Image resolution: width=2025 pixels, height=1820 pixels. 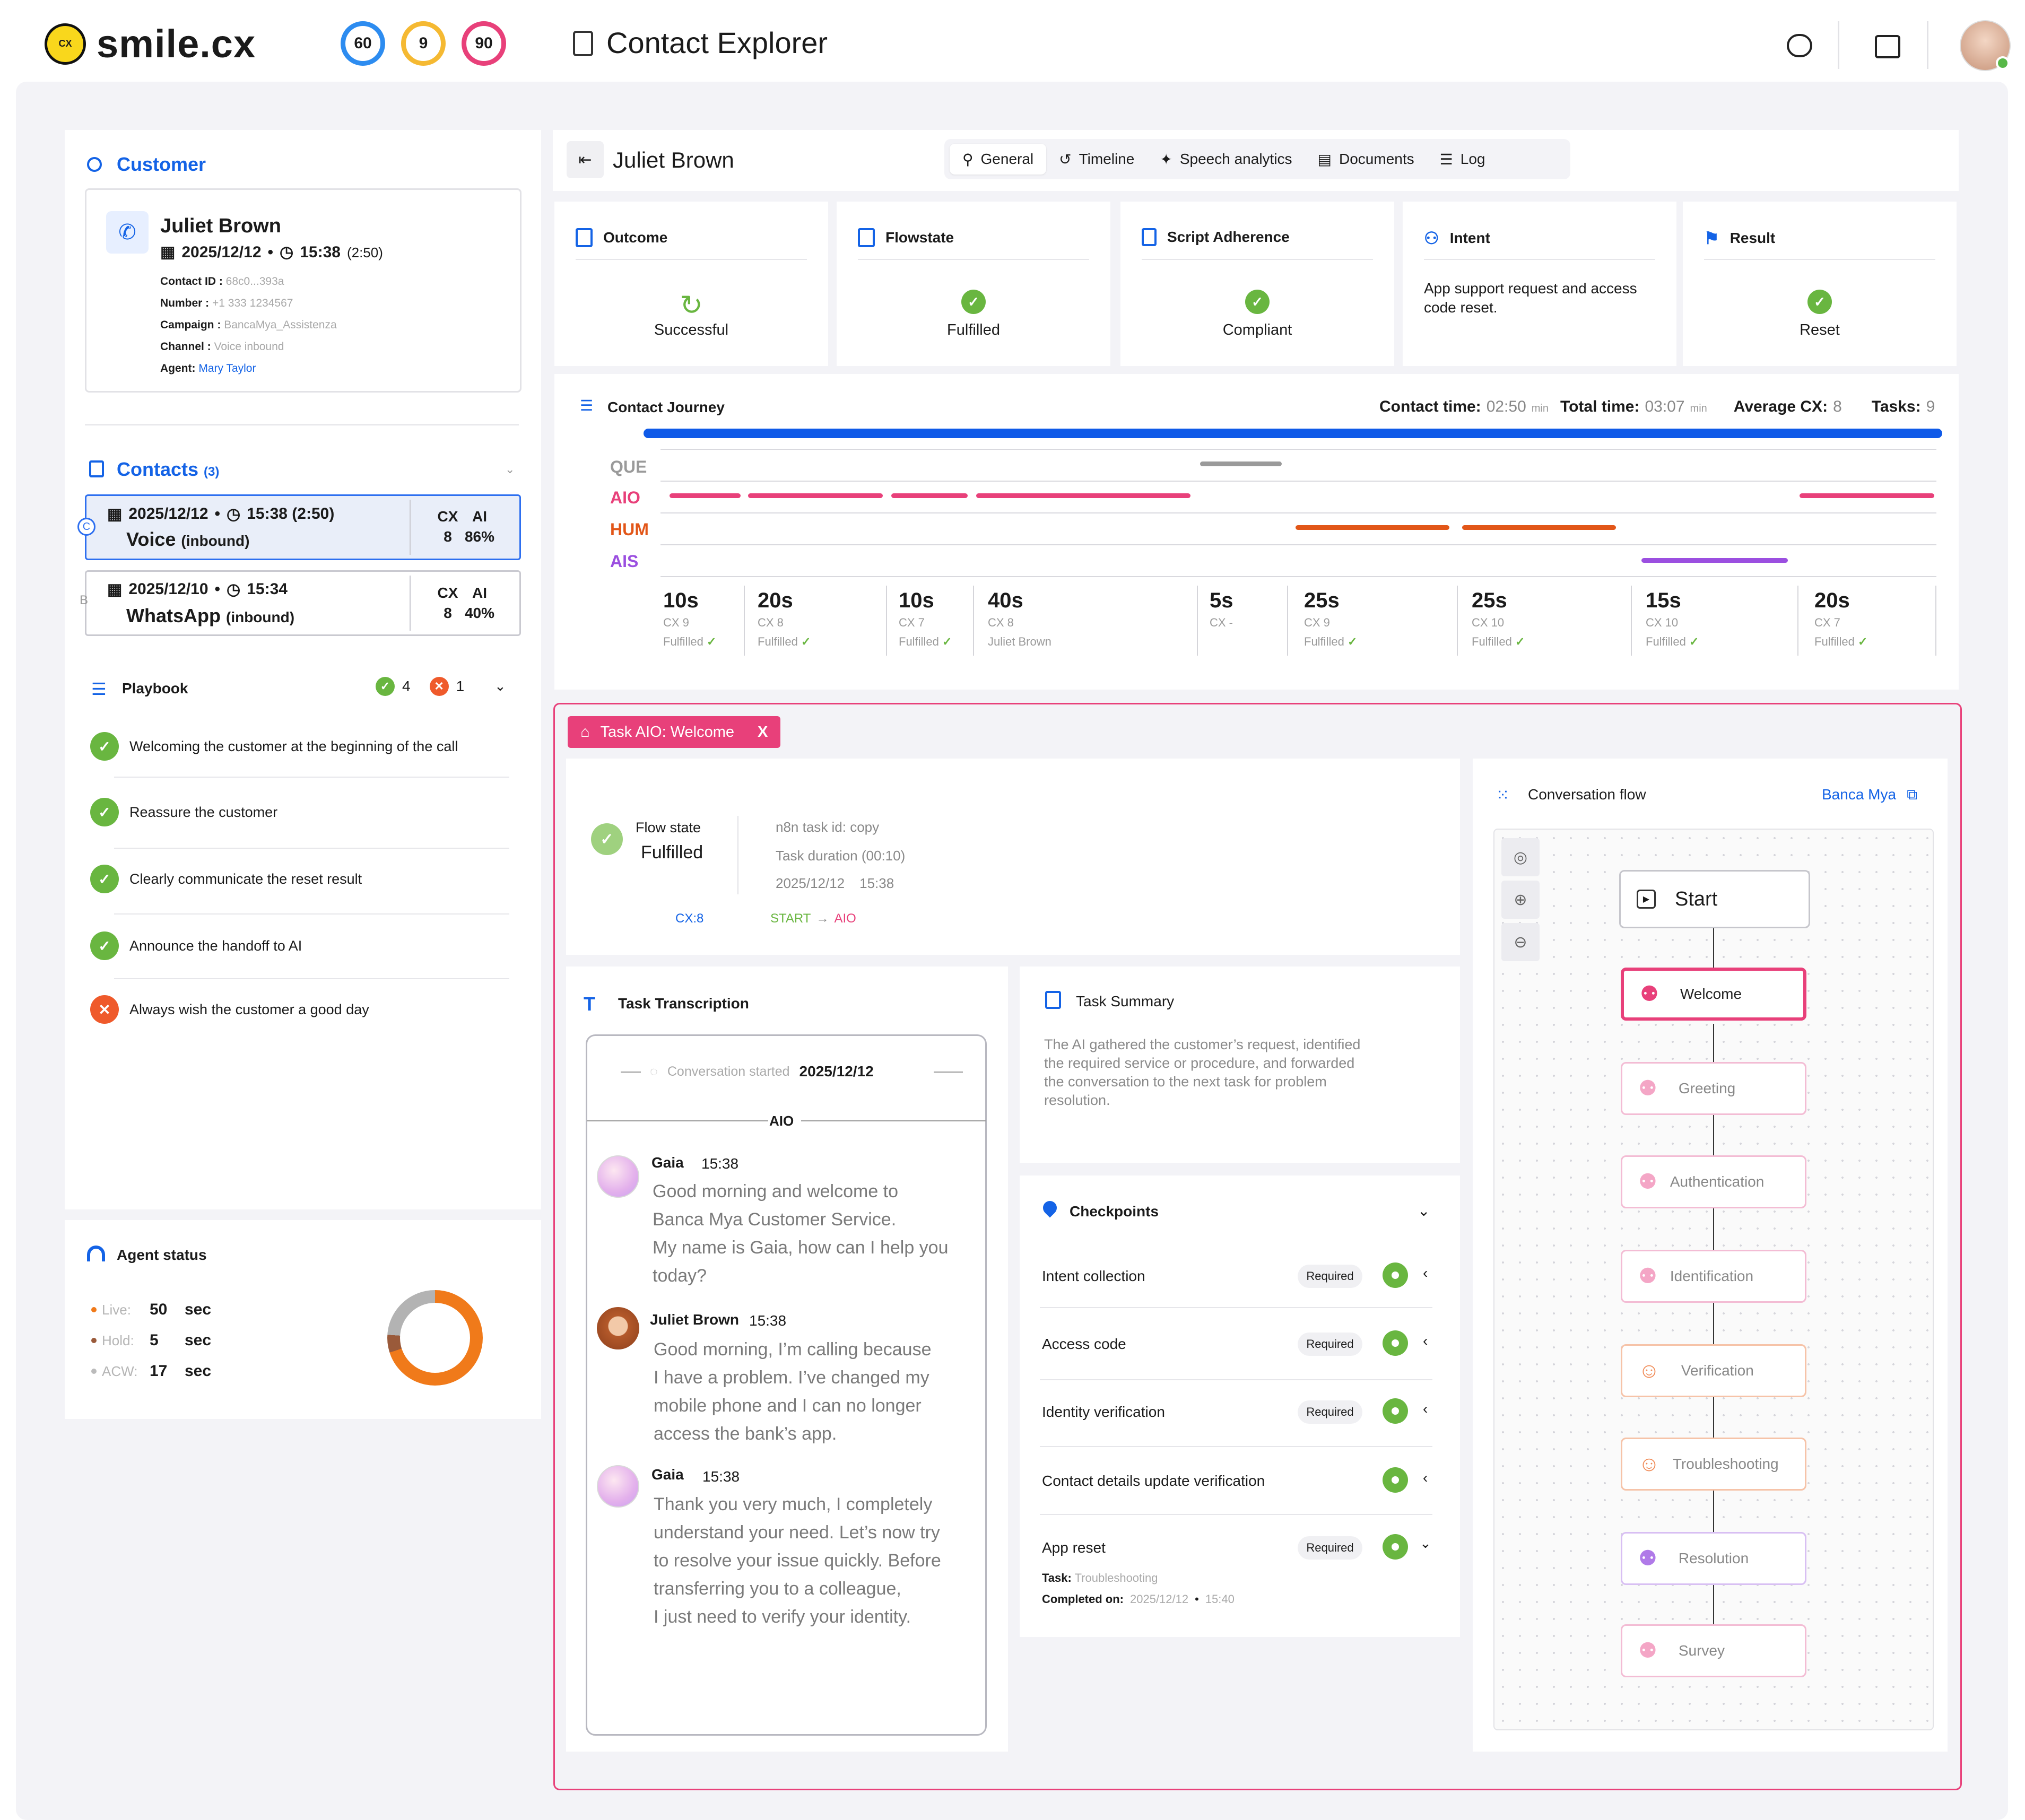 I want to click on checkpoint-row: Identity verification, so click(x=1236, y=1412).